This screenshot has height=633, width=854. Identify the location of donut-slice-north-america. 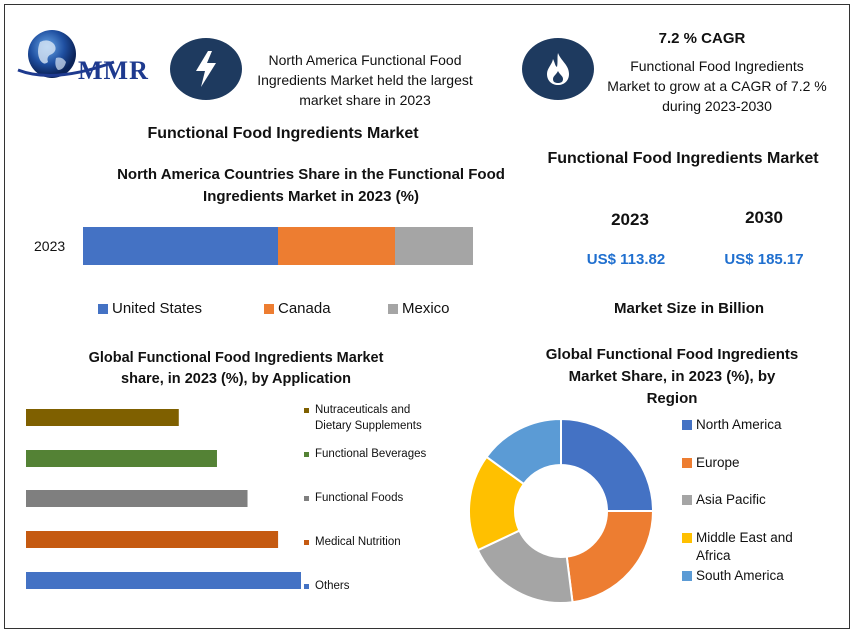
(607, 464).